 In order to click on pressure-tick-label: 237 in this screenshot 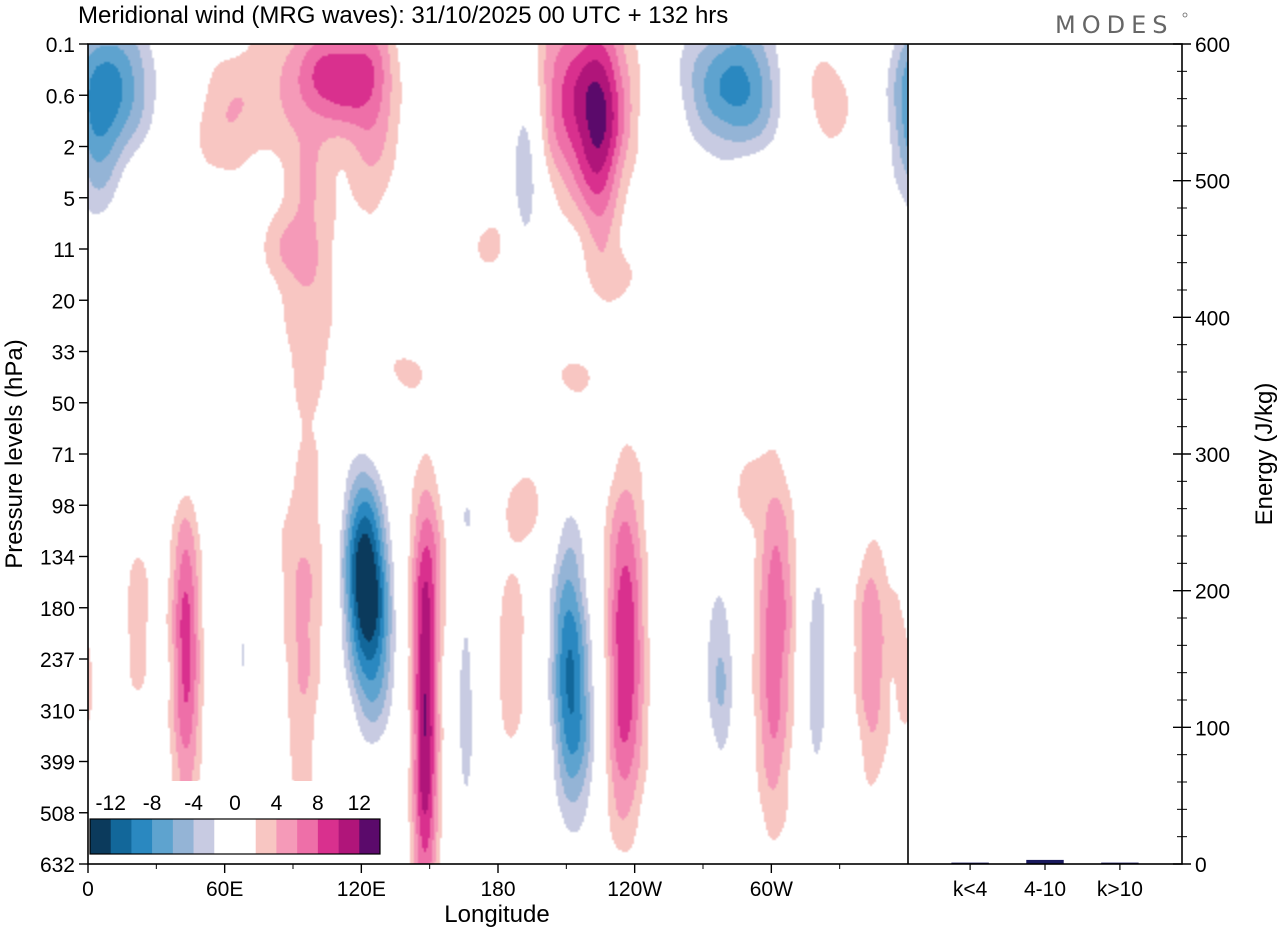, I will do `click(57, 660)`.